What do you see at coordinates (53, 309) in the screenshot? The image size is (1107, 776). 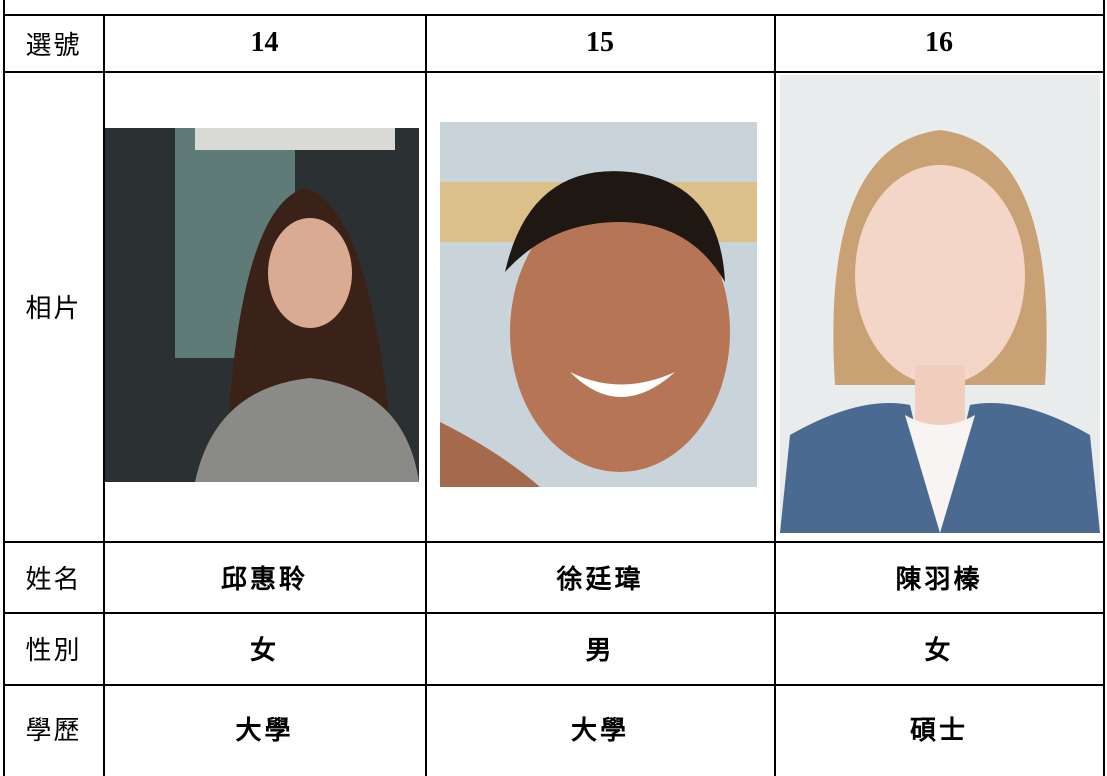 I see `row-label: 相片` at bounding box center [53, 309].